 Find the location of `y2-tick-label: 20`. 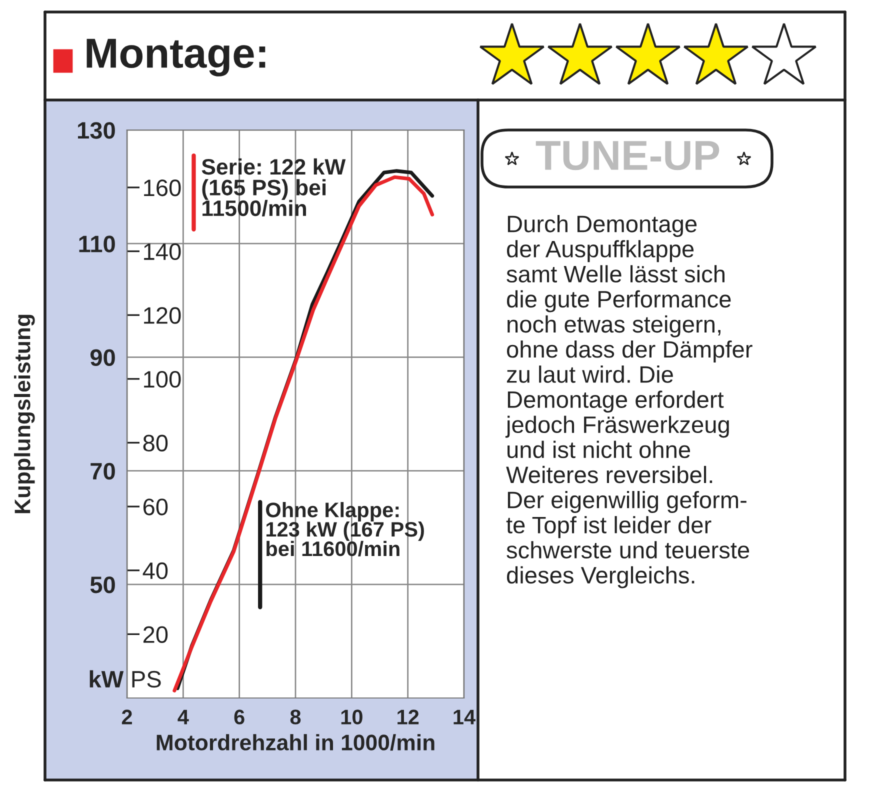

y2-tick-label: 20 is located at coordinates (155, 634).